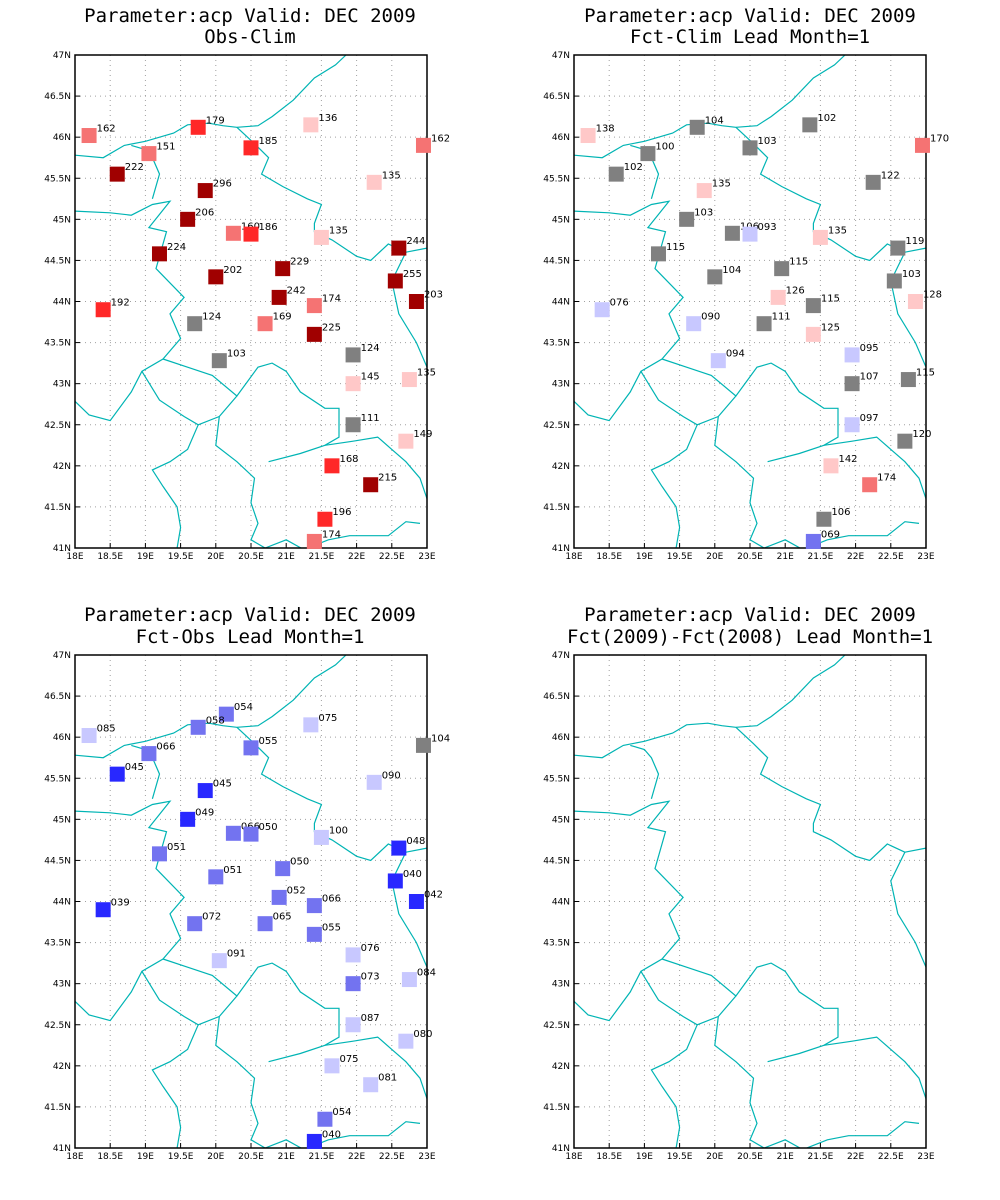 This screenshot has width=1000, height=1200. What do you see at coordinates (134, 167) in the screenshot?
I see `station-value-label: 222` at bounding box center [134, 167].